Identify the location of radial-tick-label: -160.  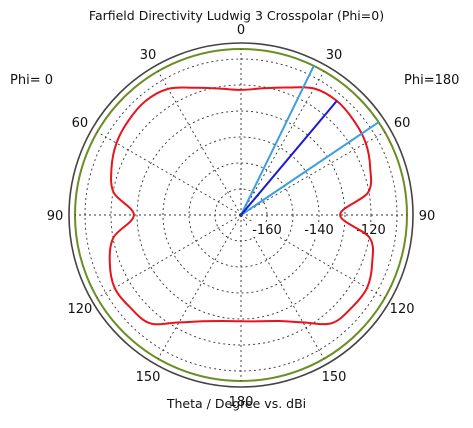
(267, 230).